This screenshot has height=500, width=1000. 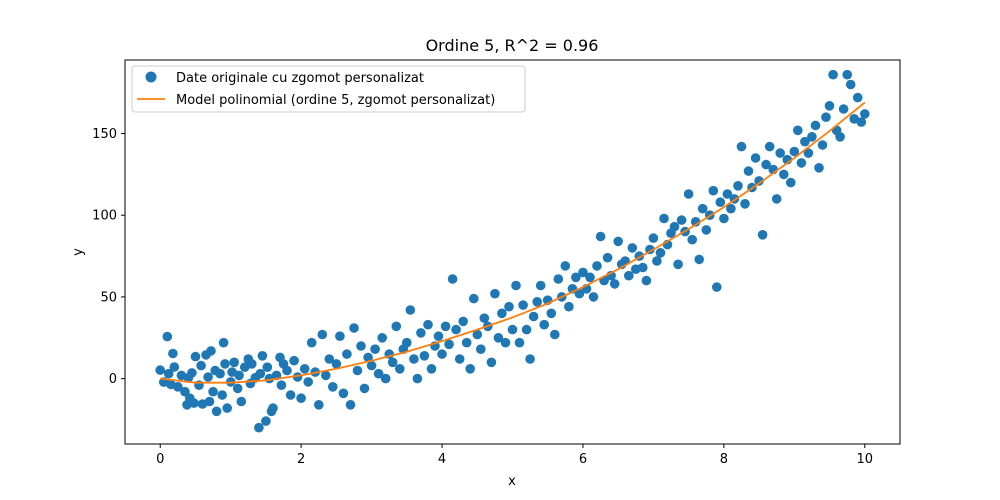 I want to click on y-tick-label: 50, so click(x=108, y=297).